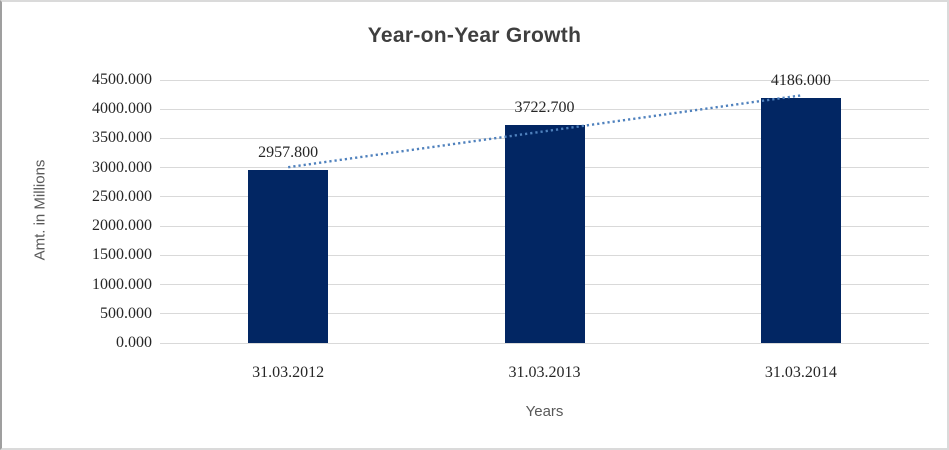 This screenshot has width=949, height=450. I want to click on x-category-label: 31.03.2013, so click(544, 372).